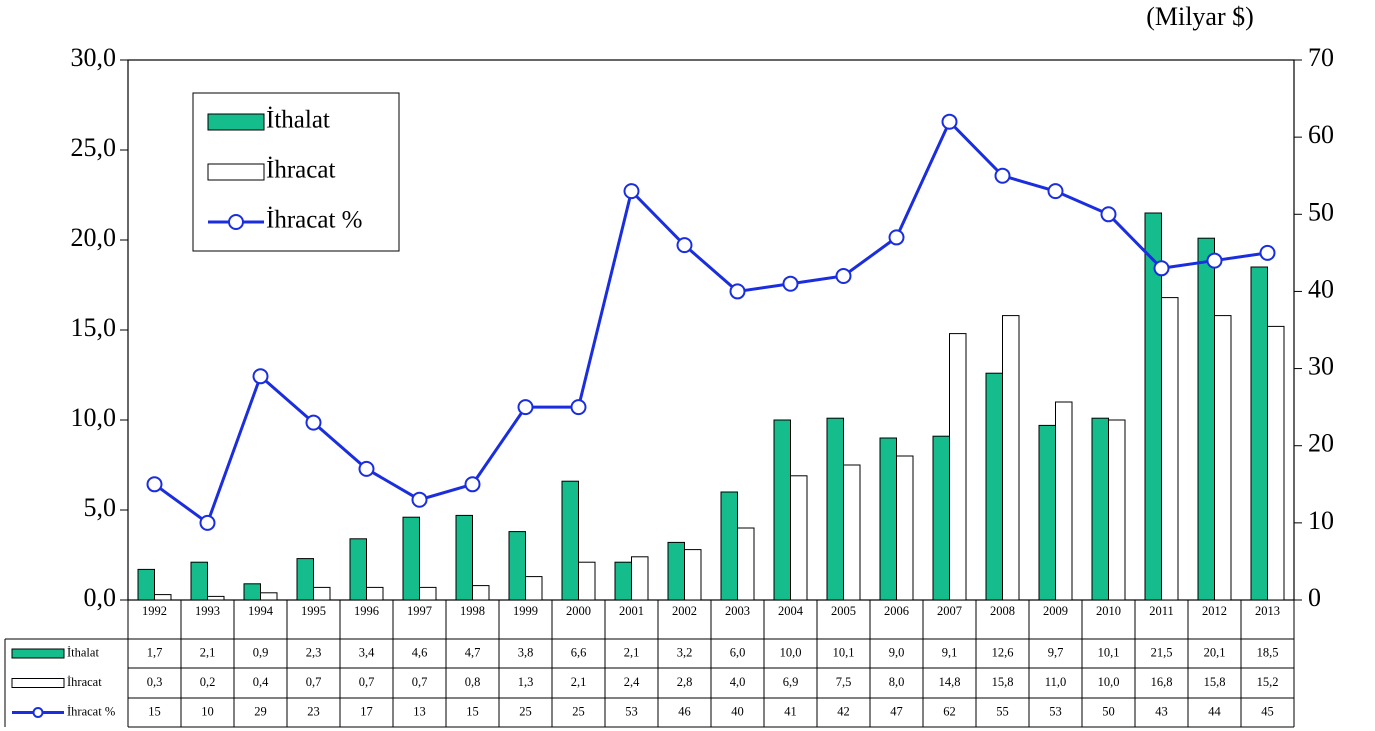 The height and width of the screenshot is (731, 1375). What do you see at coordinates (950, 652) in the screenshot?
I see `table-value: 9,1` at bounding box center [950, 652].